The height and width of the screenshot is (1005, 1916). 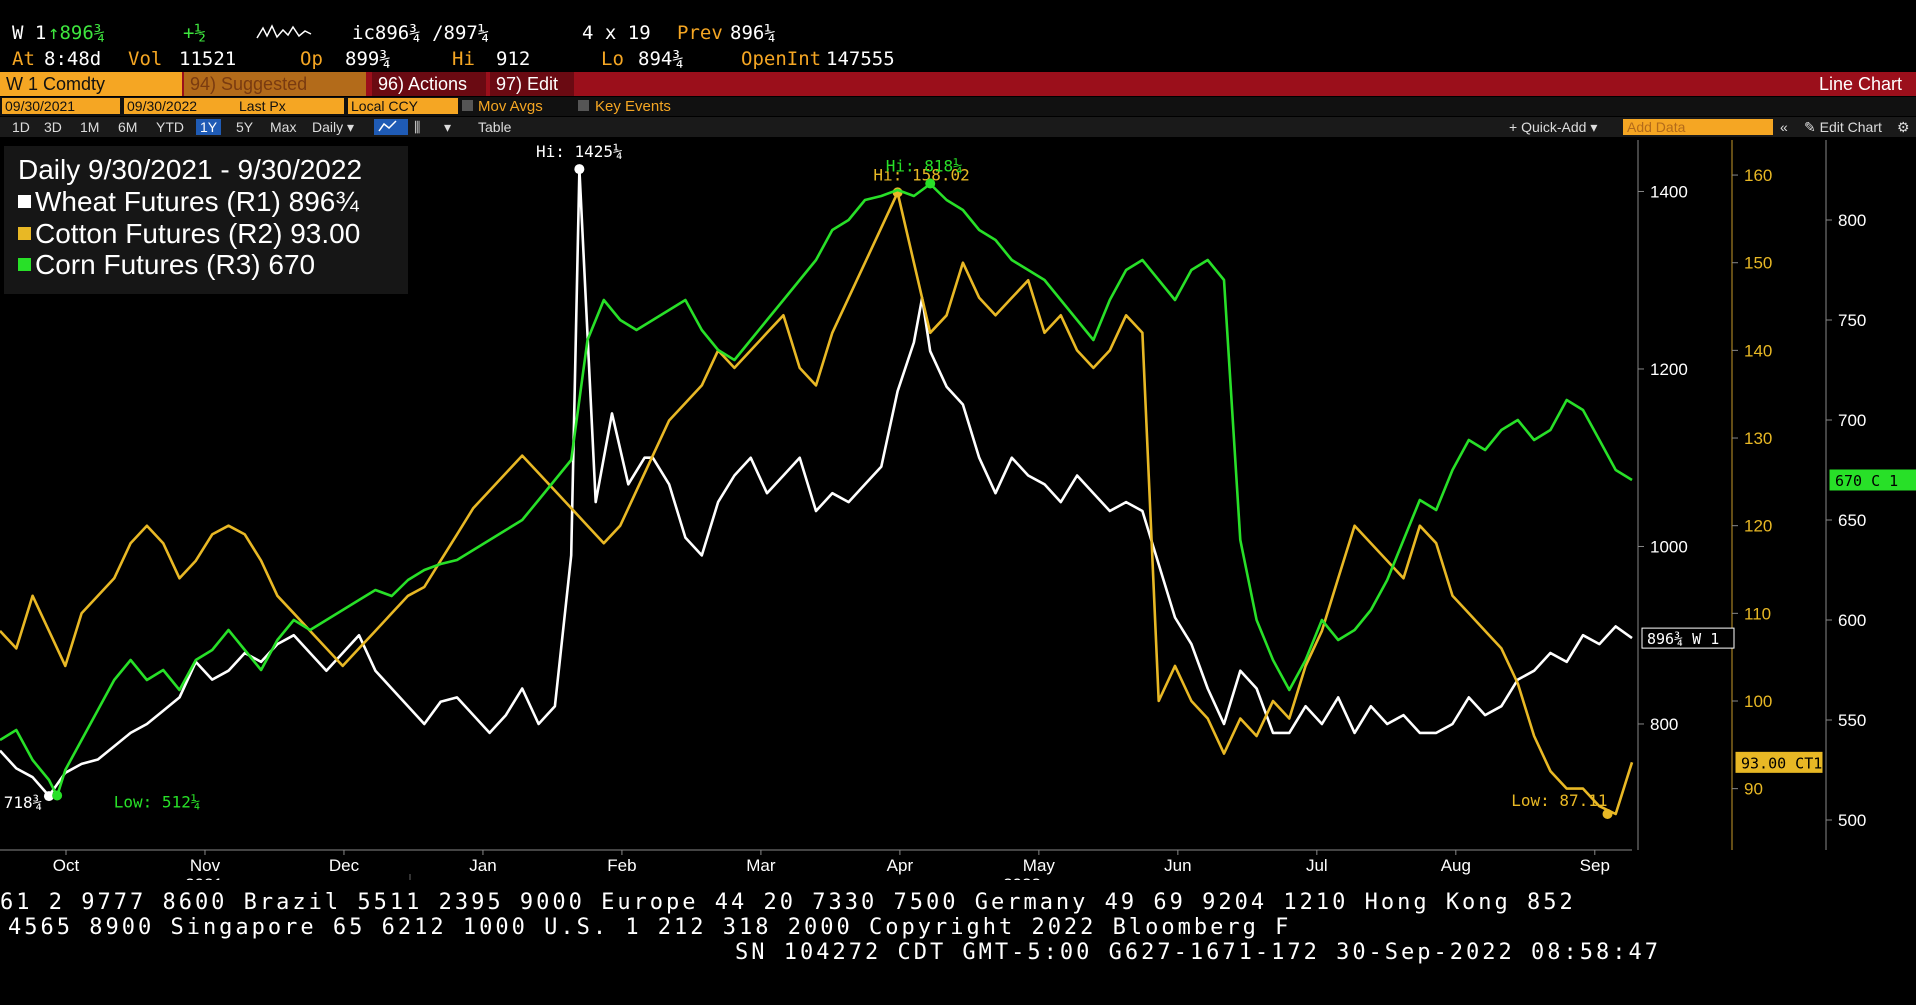 I want to click on mov-avgs-checkbox, so click(x=467, y=105).